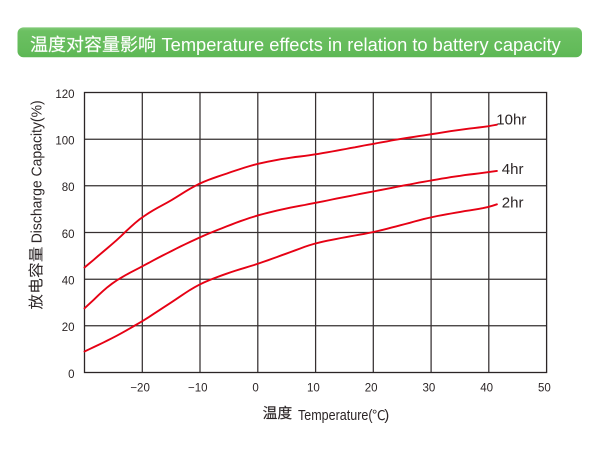  What do you see at coordinates (513, 169) in the screenshot?
I see `svg-text: 4hr` at bounding box center [513, 169].